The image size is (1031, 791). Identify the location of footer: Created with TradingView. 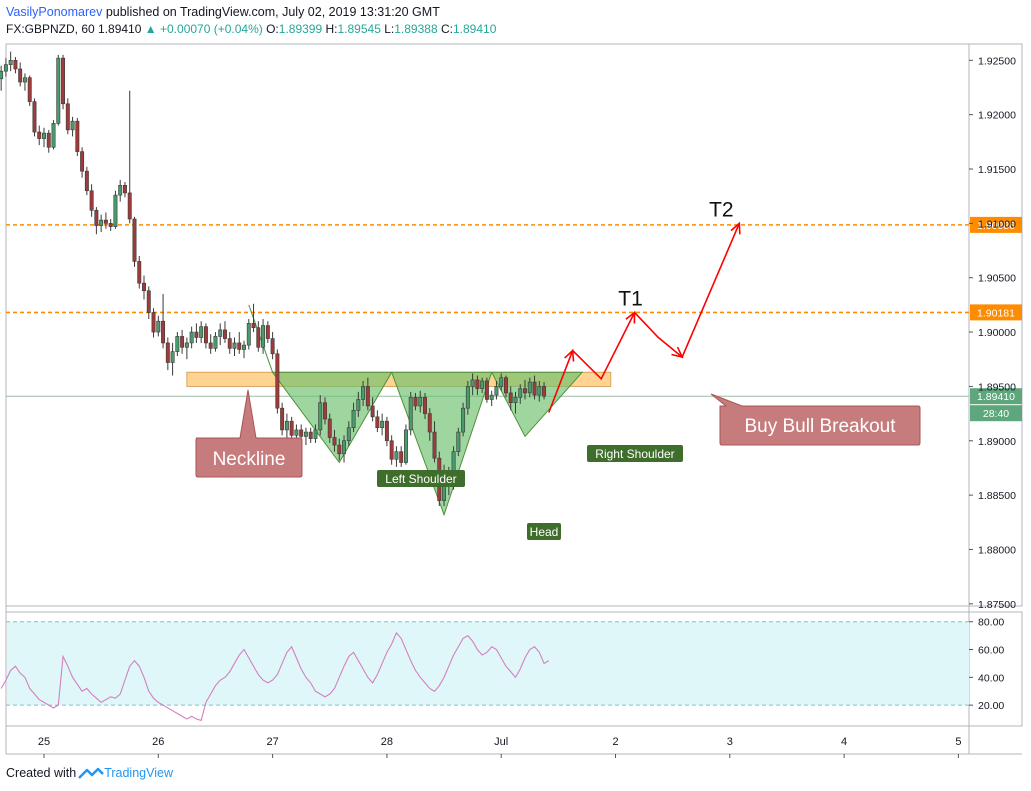
(89, 773).